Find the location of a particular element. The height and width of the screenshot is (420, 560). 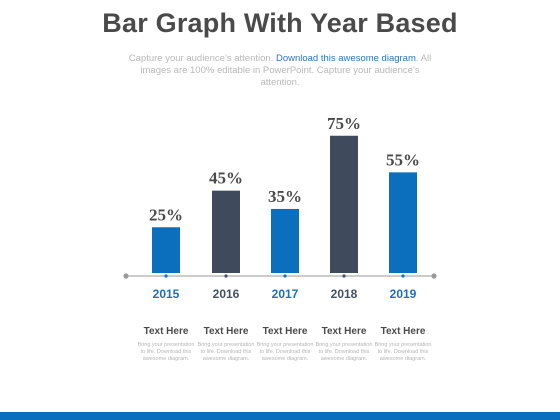

axis-markers-group is located at coordinates (280, 276).